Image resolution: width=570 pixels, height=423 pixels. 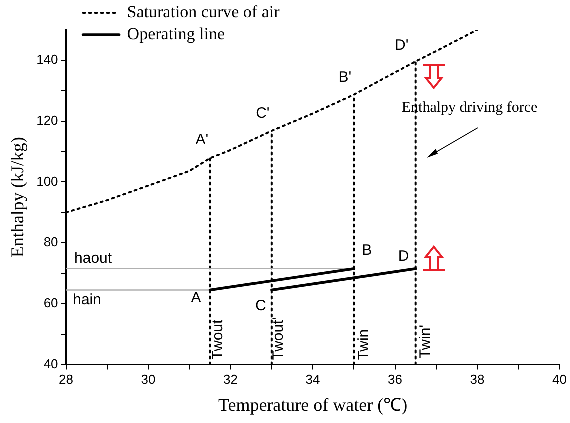 What do you see at coordinates (425, 341) in the screenshot?
I see `annotation: Twin'` at bounding box center [425, 341].